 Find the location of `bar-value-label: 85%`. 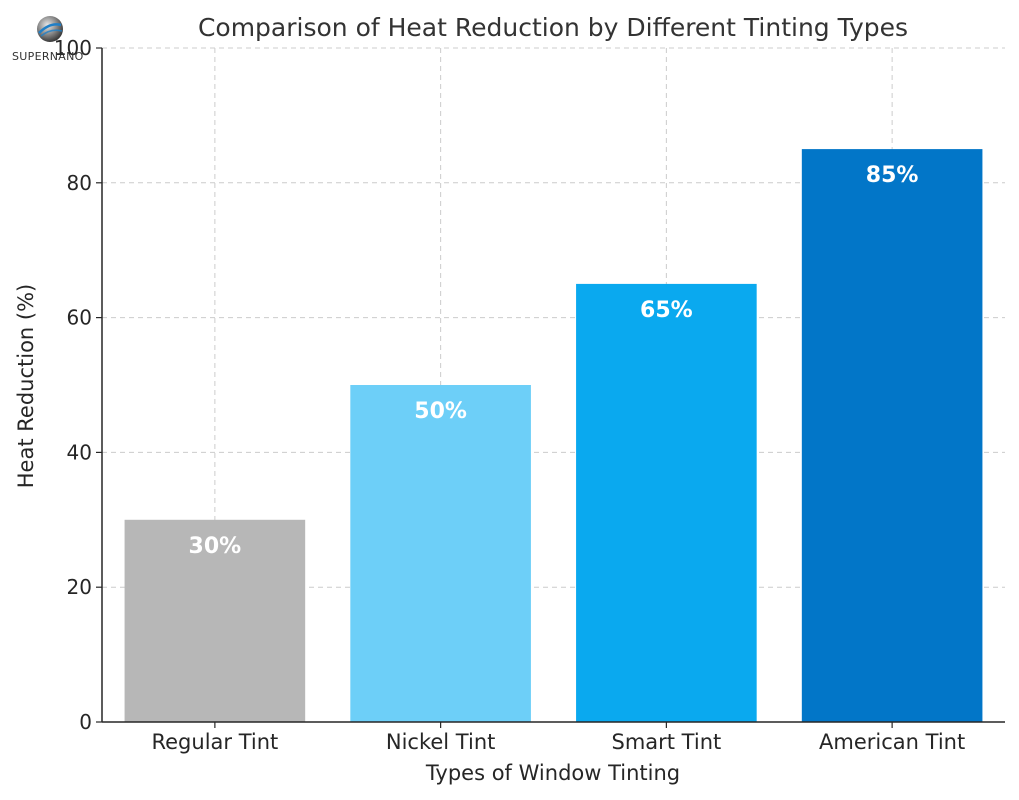

bar-value-label: 85% is located at coordinates (892, 175).